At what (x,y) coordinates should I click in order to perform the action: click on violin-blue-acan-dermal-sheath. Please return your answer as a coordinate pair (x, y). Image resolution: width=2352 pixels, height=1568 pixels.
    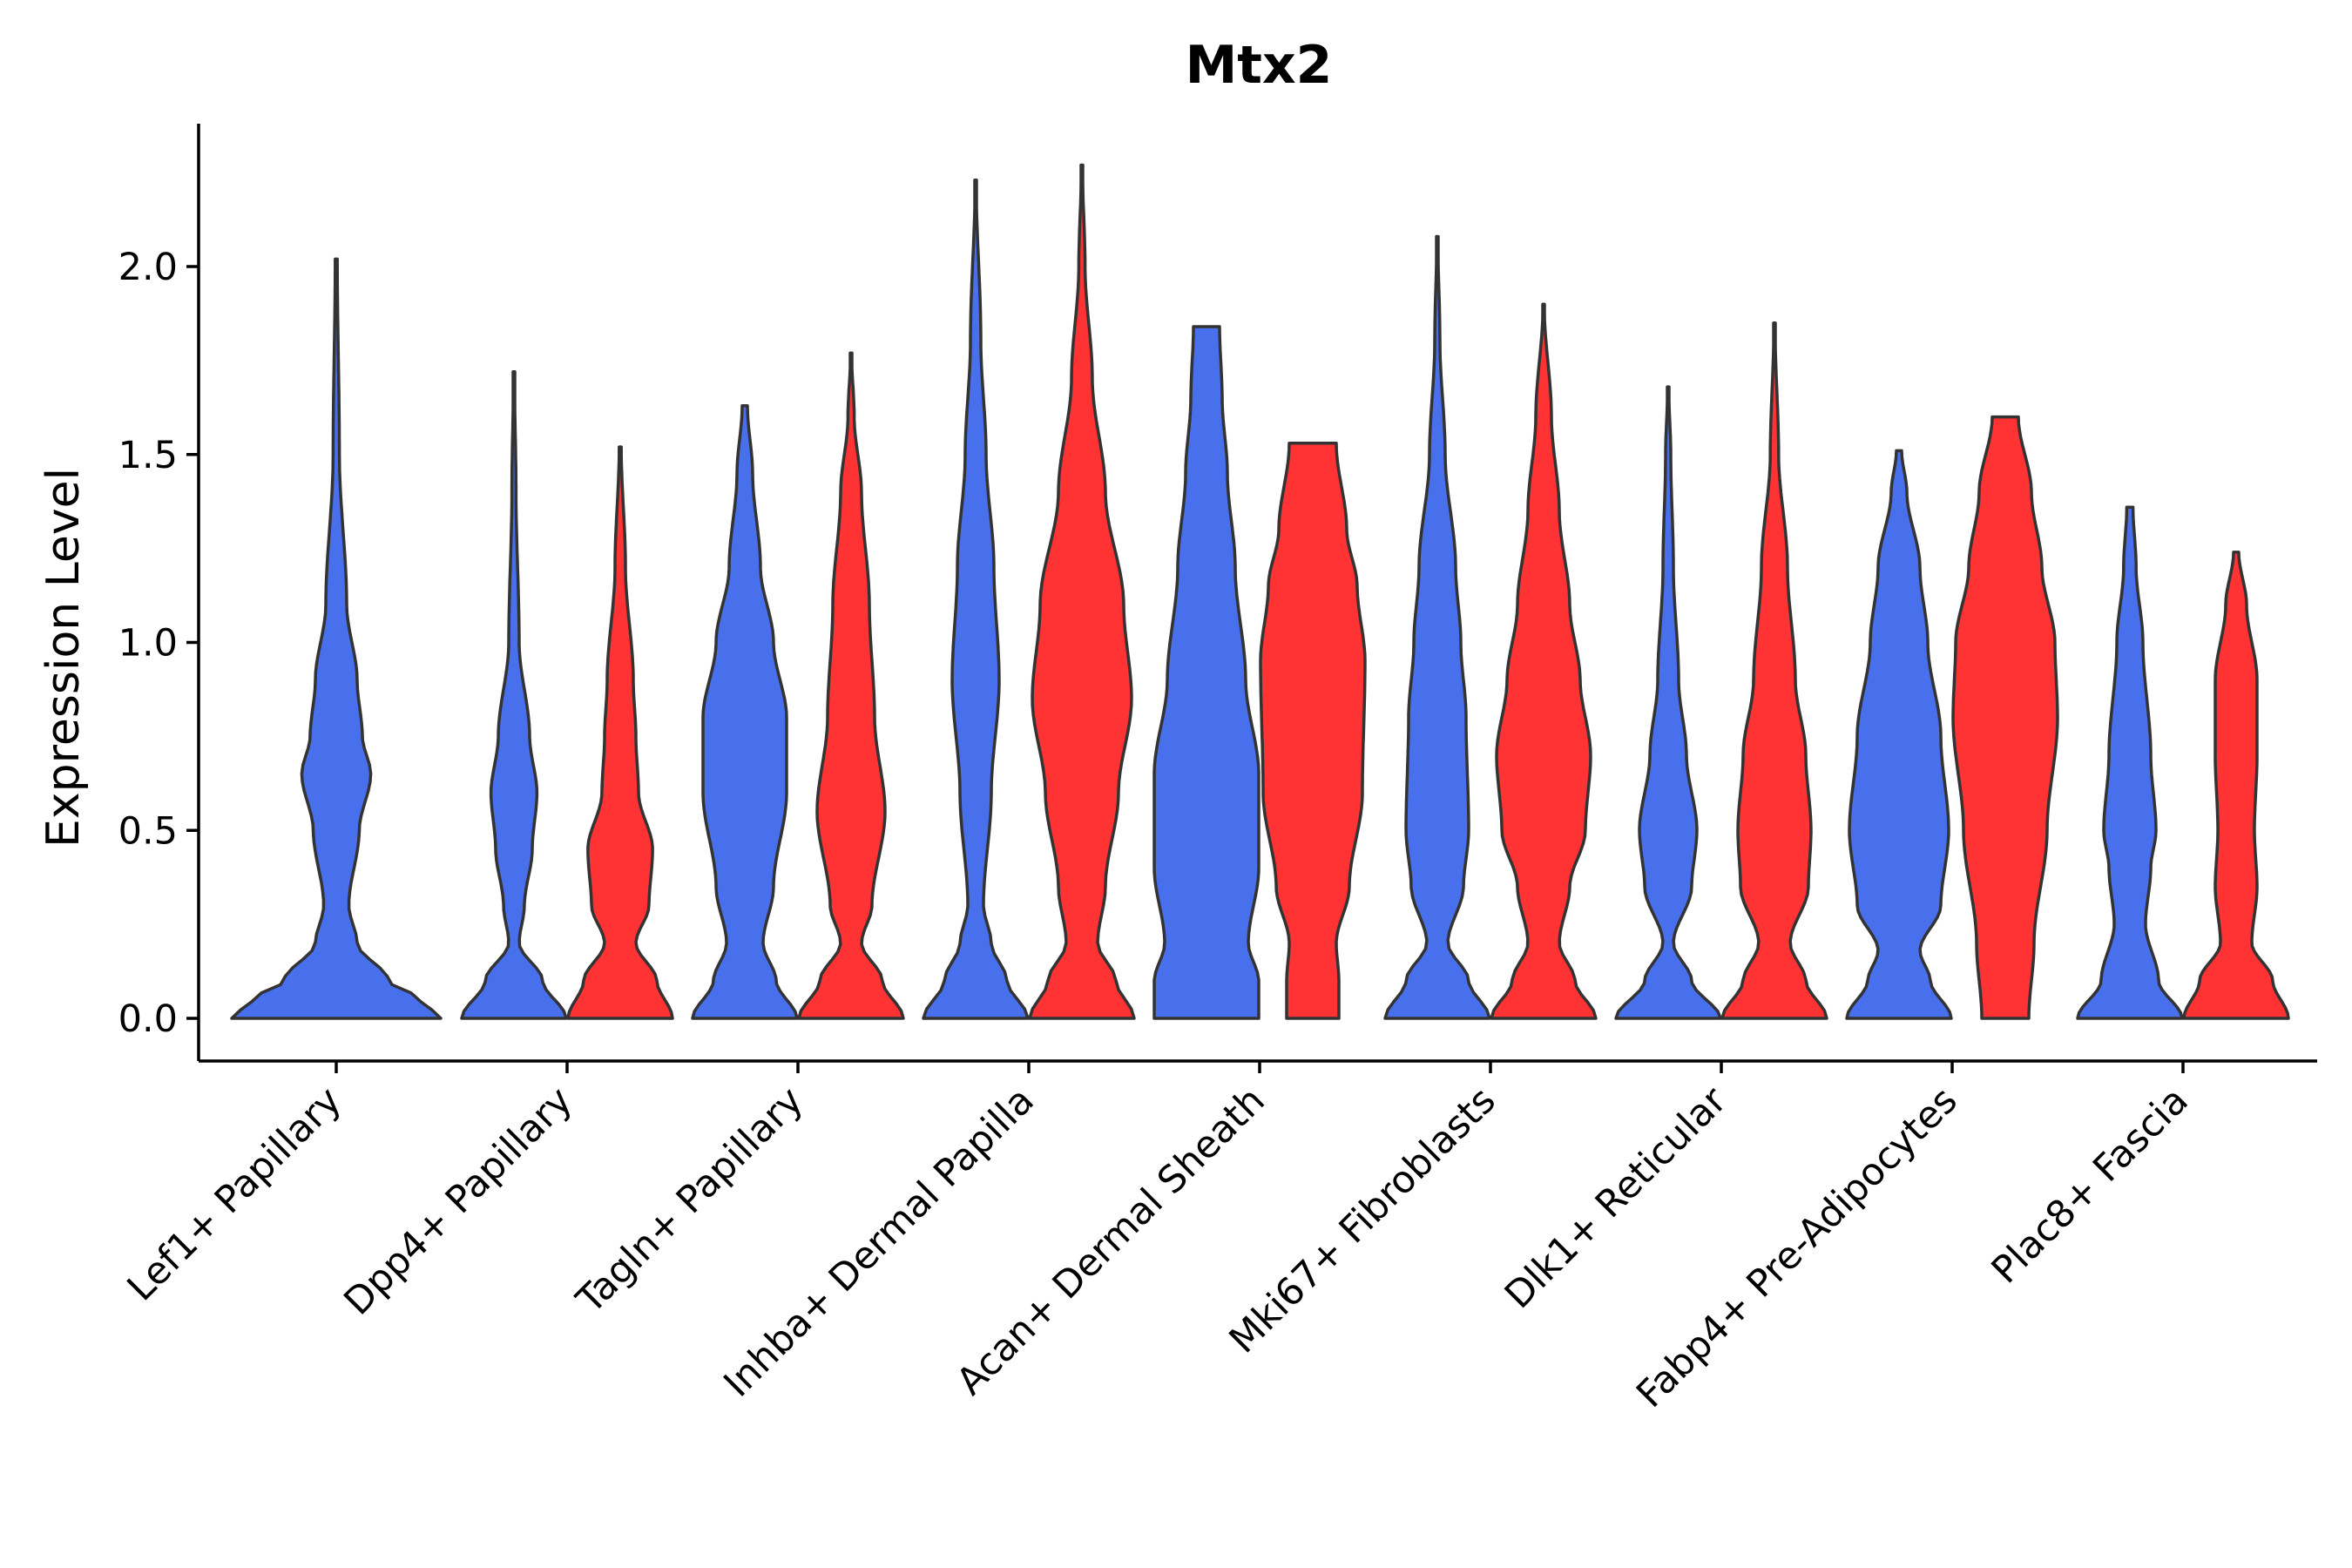
    Looking at the image, I should click on (1206, 672).